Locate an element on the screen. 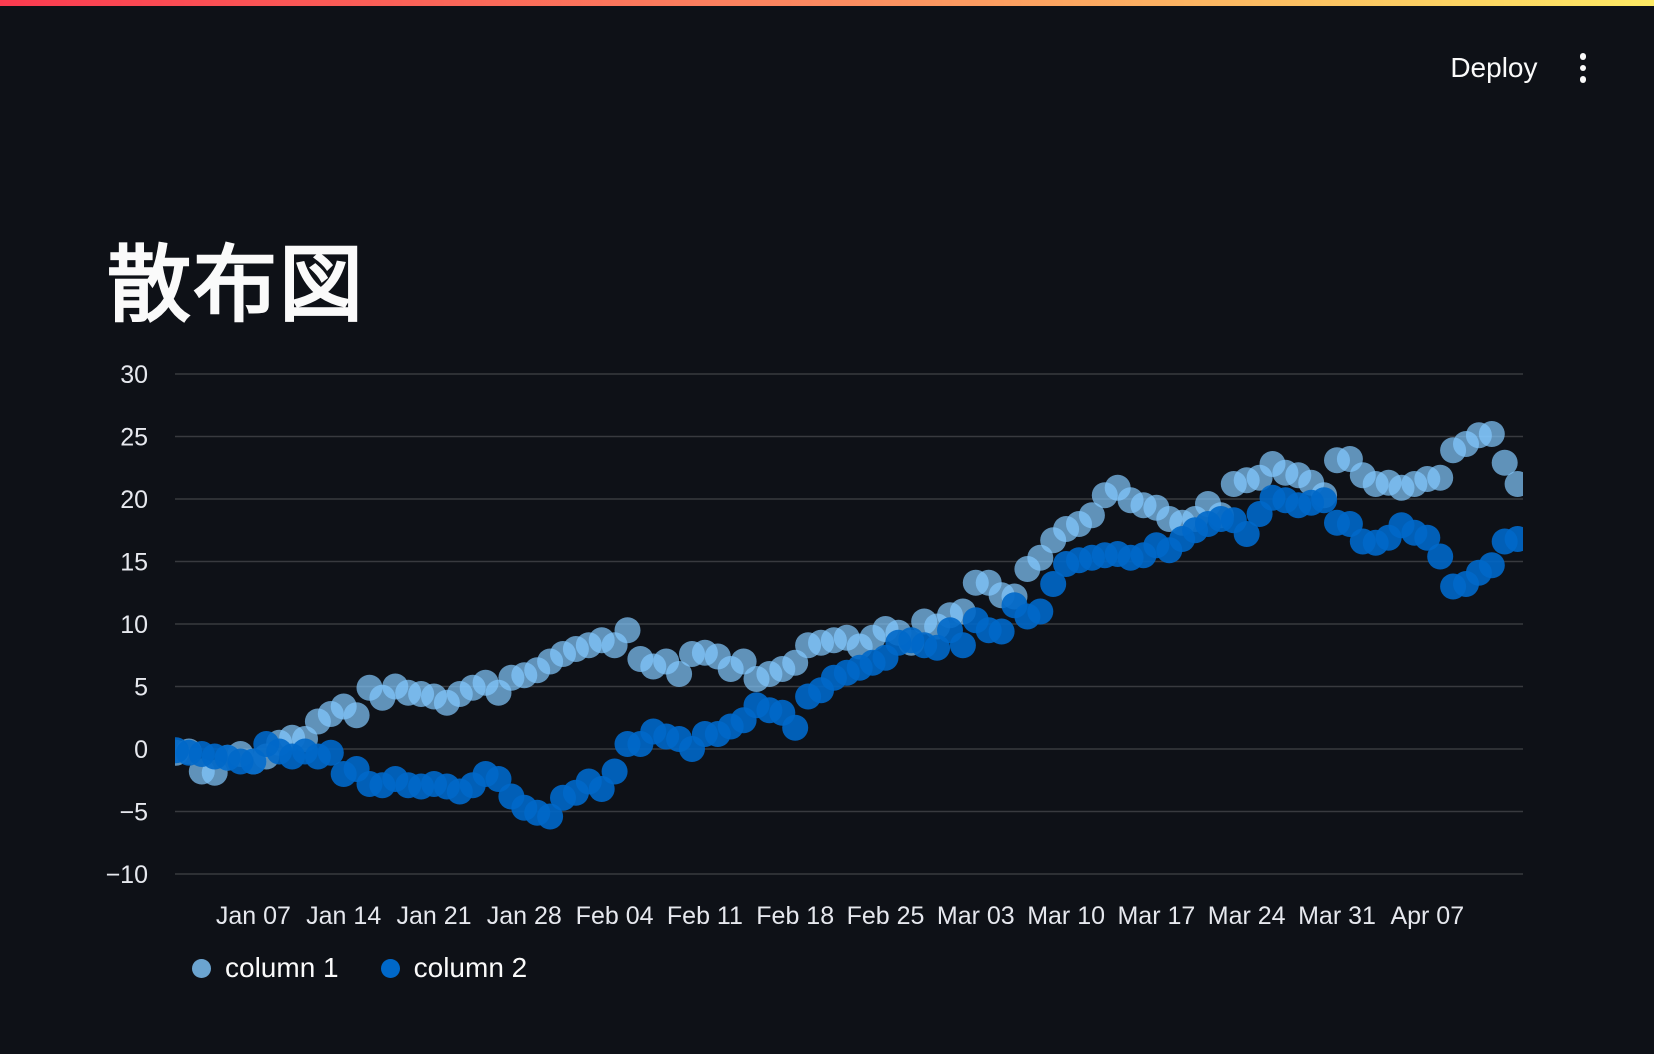 The height and width of the screenshot is (1054, 1654). svg-text: 30 is located at coordinates (134, 375).